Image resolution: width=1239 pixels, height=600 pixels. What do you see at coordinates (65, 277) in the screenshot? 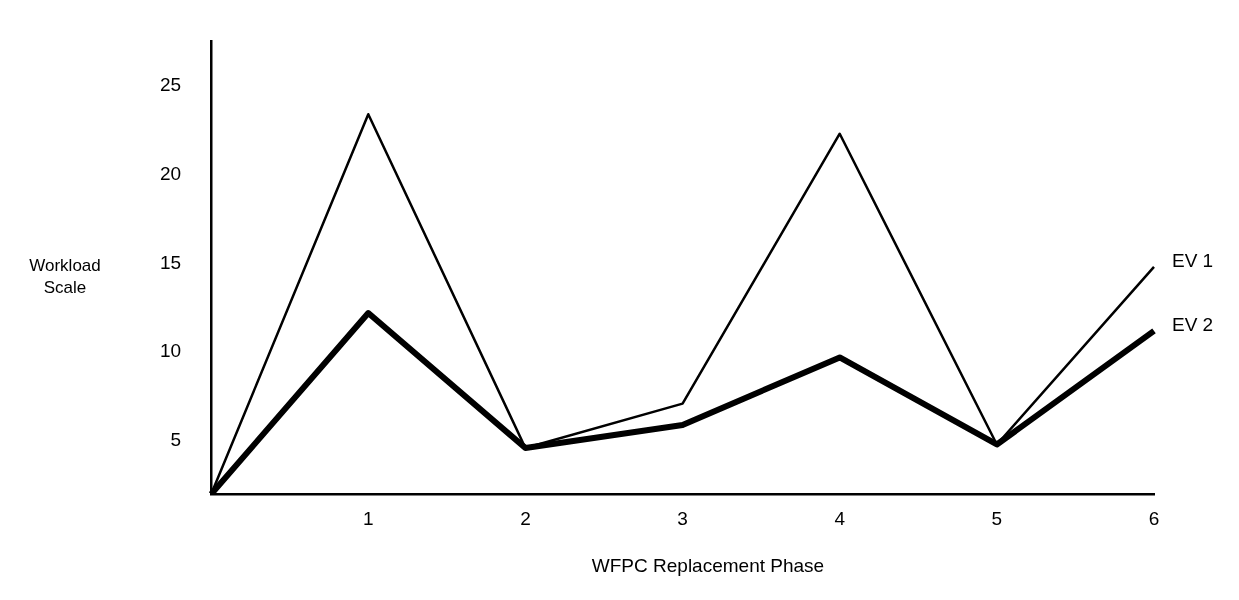
I see `y-axis-title: Workload Scale` at bounding box center [65, 277].